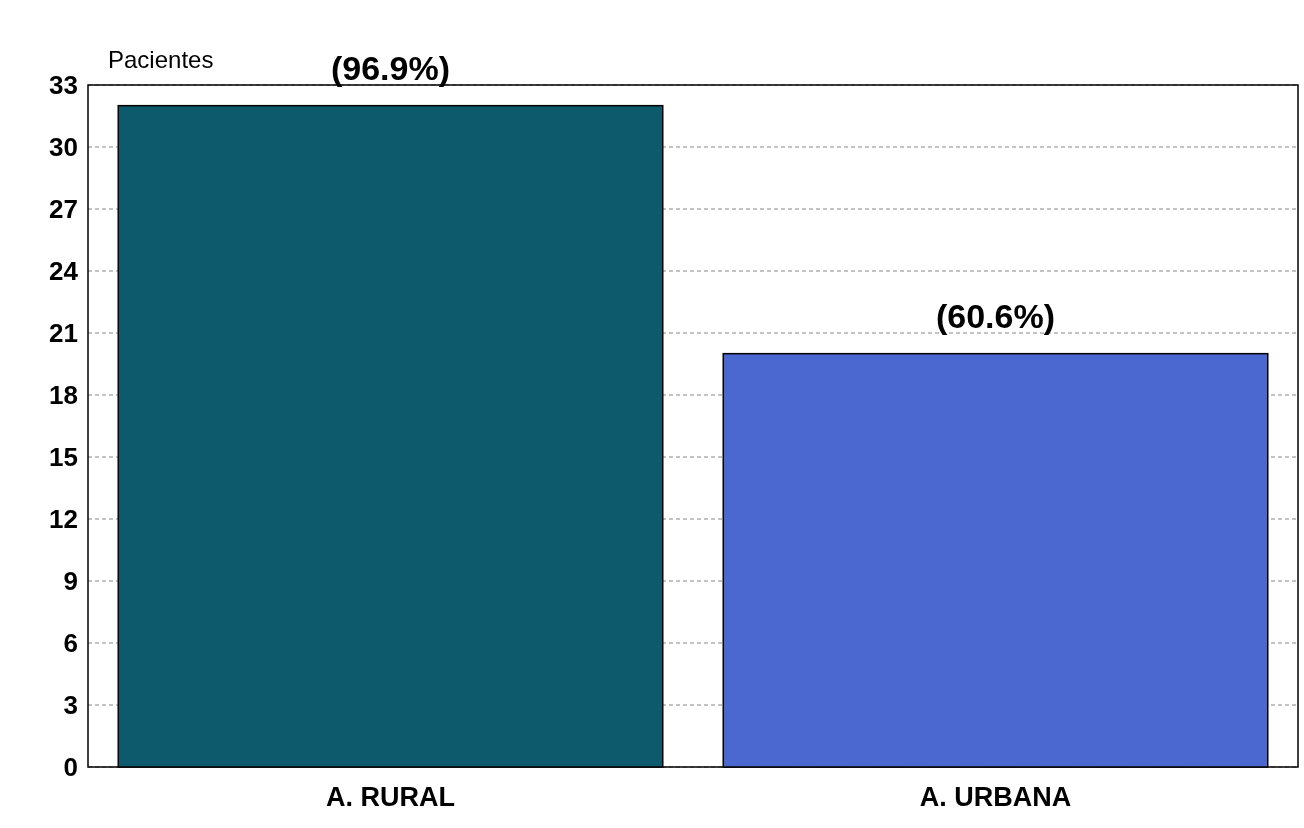 The image size is (1304, 828). Describe the element at coordinates (995, 315) in the screenshot. I see `annotation: (60.6%)` at that location.